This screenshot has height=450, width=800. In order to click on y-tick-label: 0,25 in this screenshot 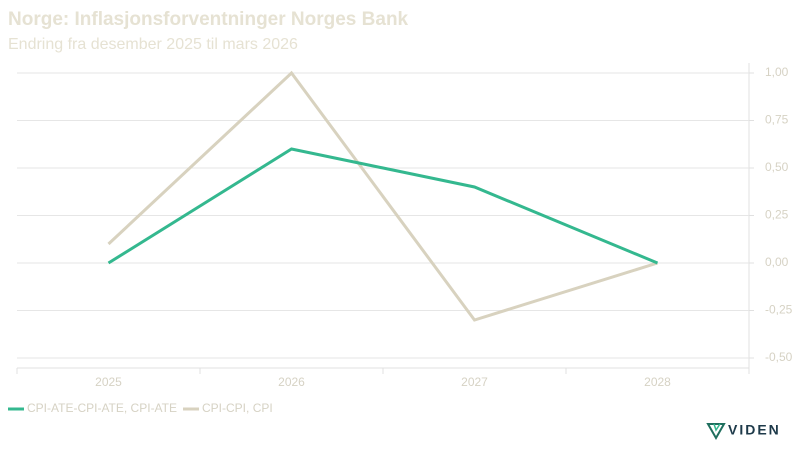, I will do `click(777, 215)`.